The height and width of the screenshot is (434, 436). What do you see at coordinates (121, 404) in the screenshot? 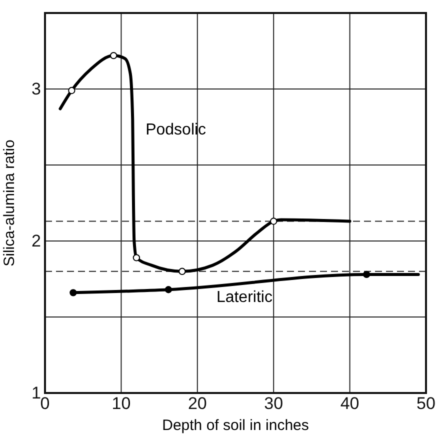
I see `x-tick-label: 10` at bounding box center [121, 404].